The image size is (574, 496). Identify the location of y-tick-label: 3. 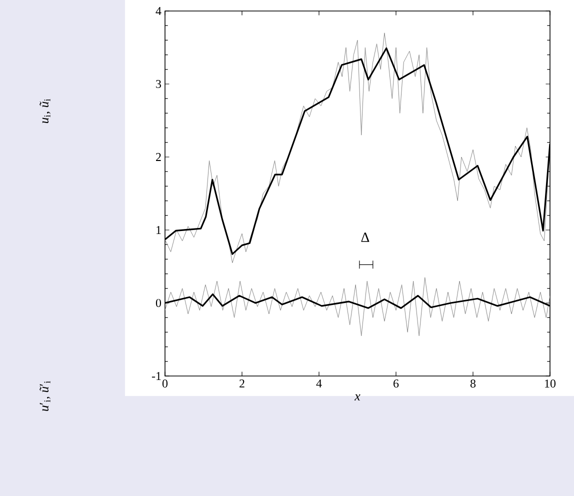
(159, 84).